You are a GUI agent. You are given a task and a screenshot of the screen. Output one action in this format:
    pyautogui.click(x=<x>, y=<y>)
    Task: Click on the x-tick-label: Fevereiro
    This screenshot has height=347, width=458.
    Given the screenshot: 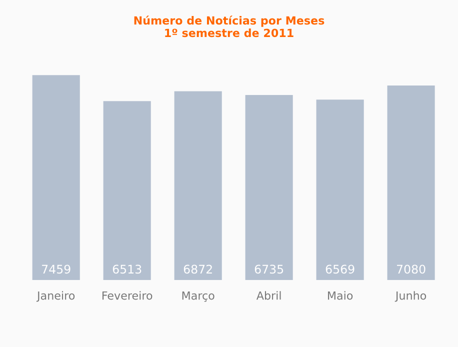 What is the action you would take?
    pyautogui.click(x=127, y=295)
    